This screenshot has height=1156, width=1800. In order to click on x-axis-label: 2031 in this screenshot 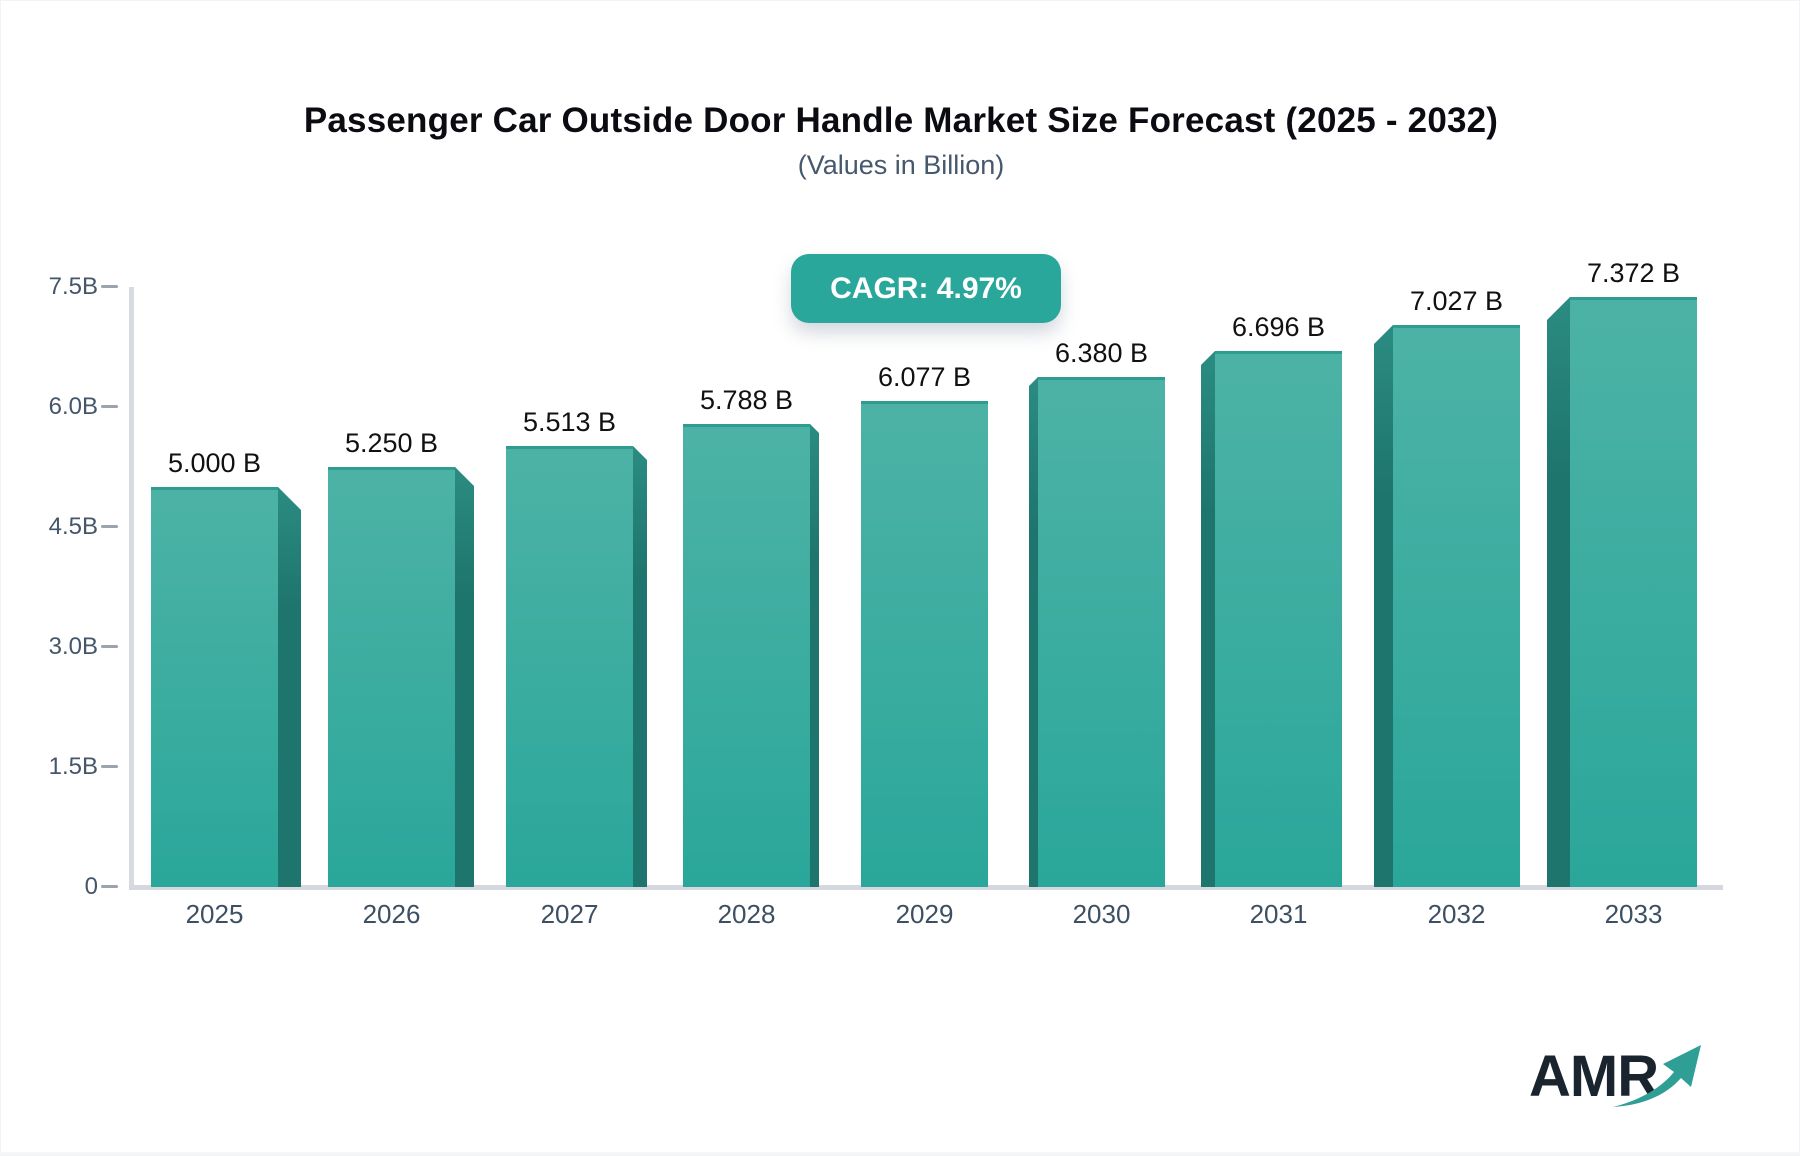, I will do `click(1278, 914)`.